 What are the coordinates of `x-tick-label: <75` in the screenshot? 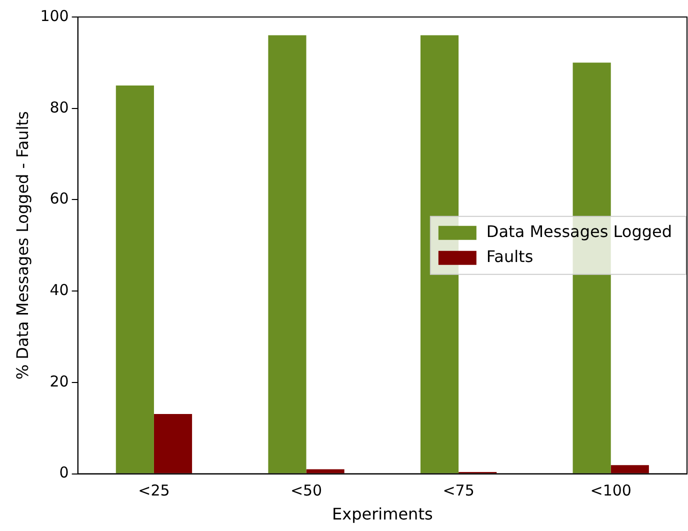 It's located at (458, 491).